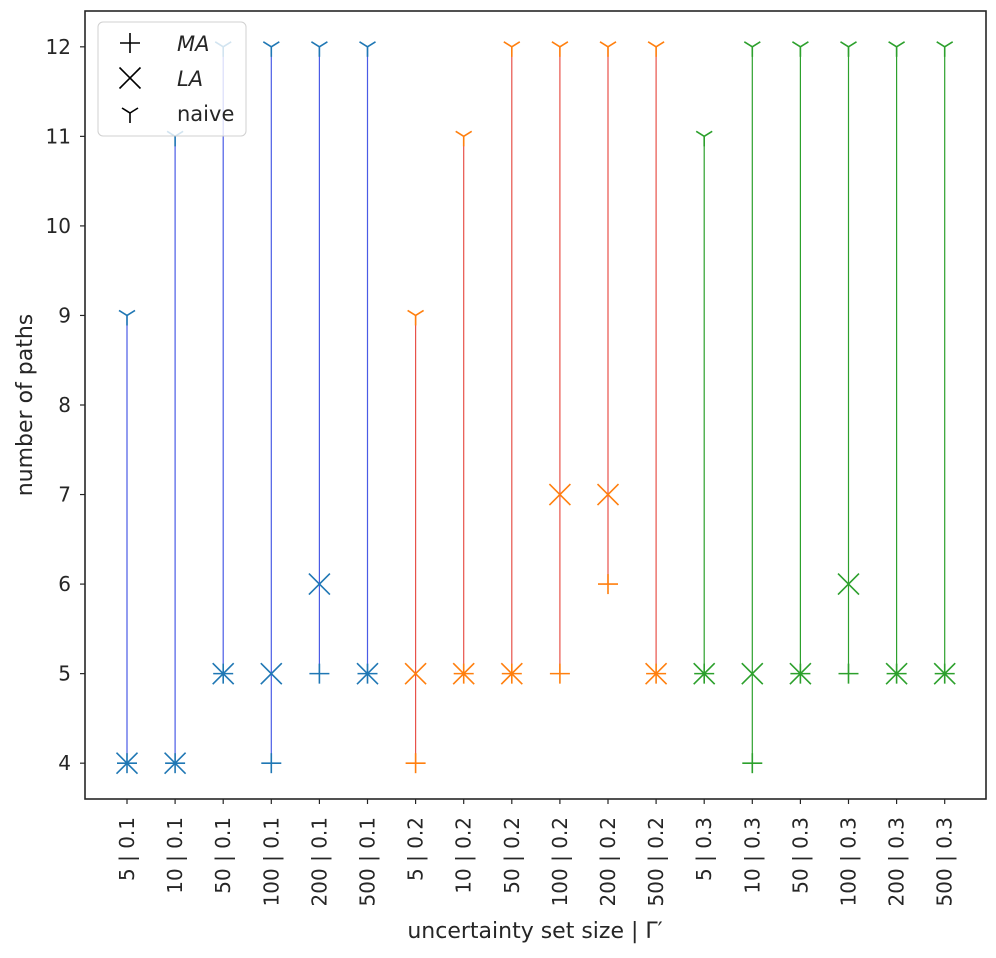  Describe the element at coordinates (64, 495) in the screenshot. I see `y-tick-label: 7` at that location.